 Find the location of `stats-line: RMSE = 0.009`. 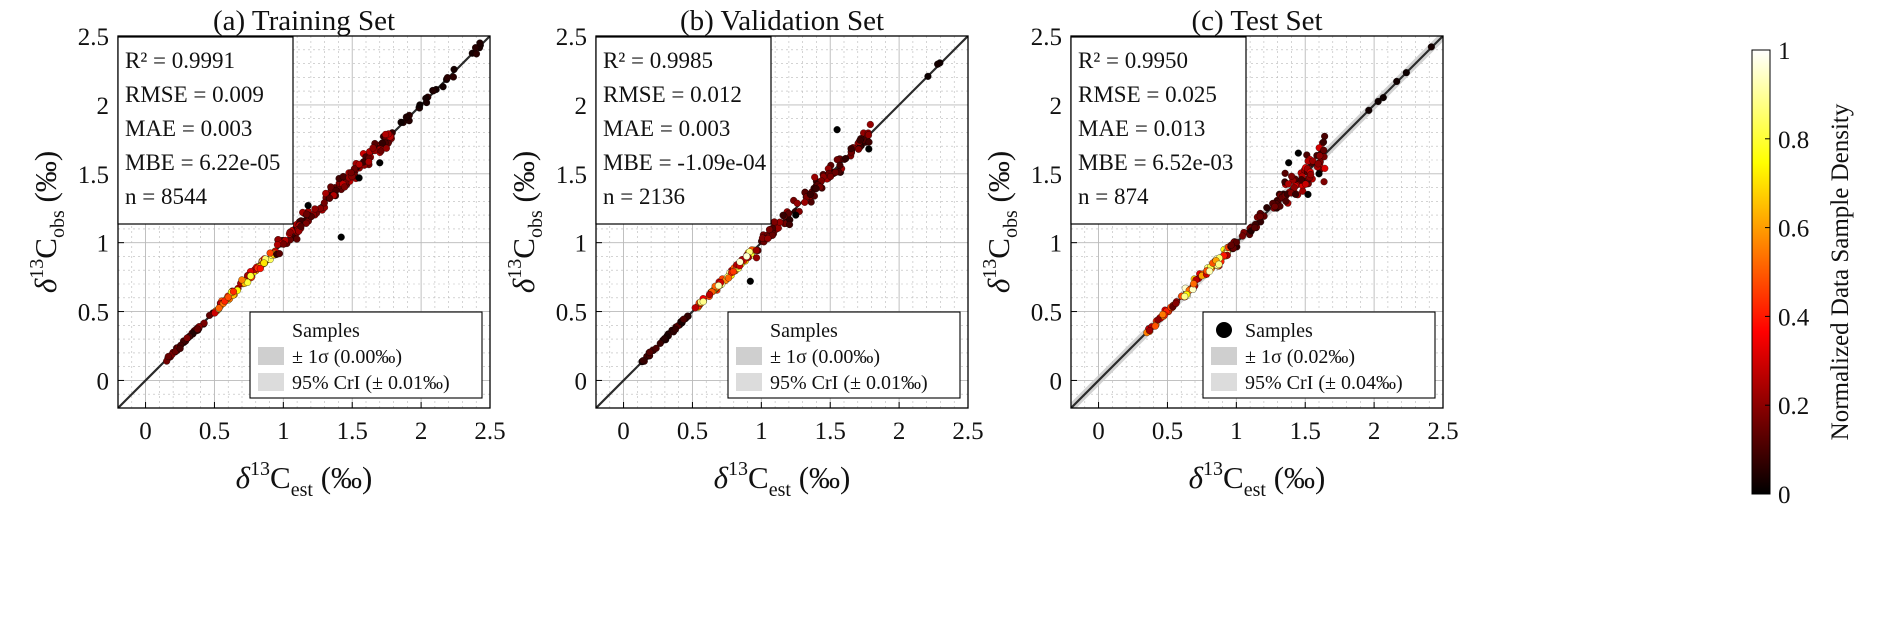

stats-line: RMSE = 0.009 is located at coordinates (194, 94).